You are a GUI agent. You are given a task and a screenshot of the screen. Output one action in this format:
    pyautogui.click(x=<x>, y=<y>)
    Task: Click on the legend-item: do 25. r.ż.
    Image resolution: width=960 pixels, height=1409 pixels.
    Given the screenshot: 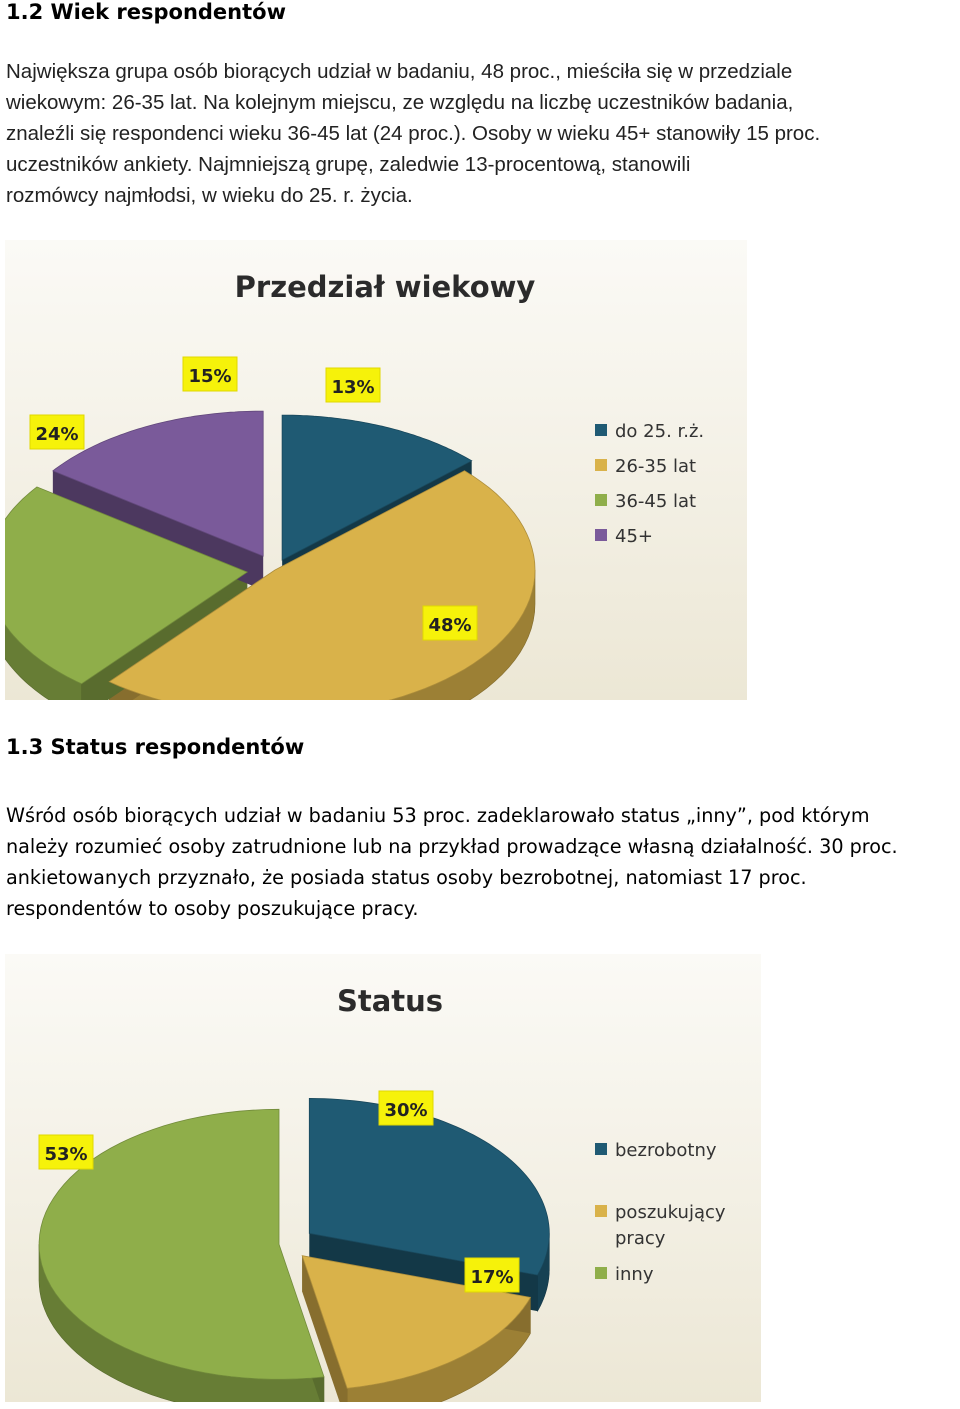 What is the action you would take?
    pyautogui.click(x=649, y=431)
    